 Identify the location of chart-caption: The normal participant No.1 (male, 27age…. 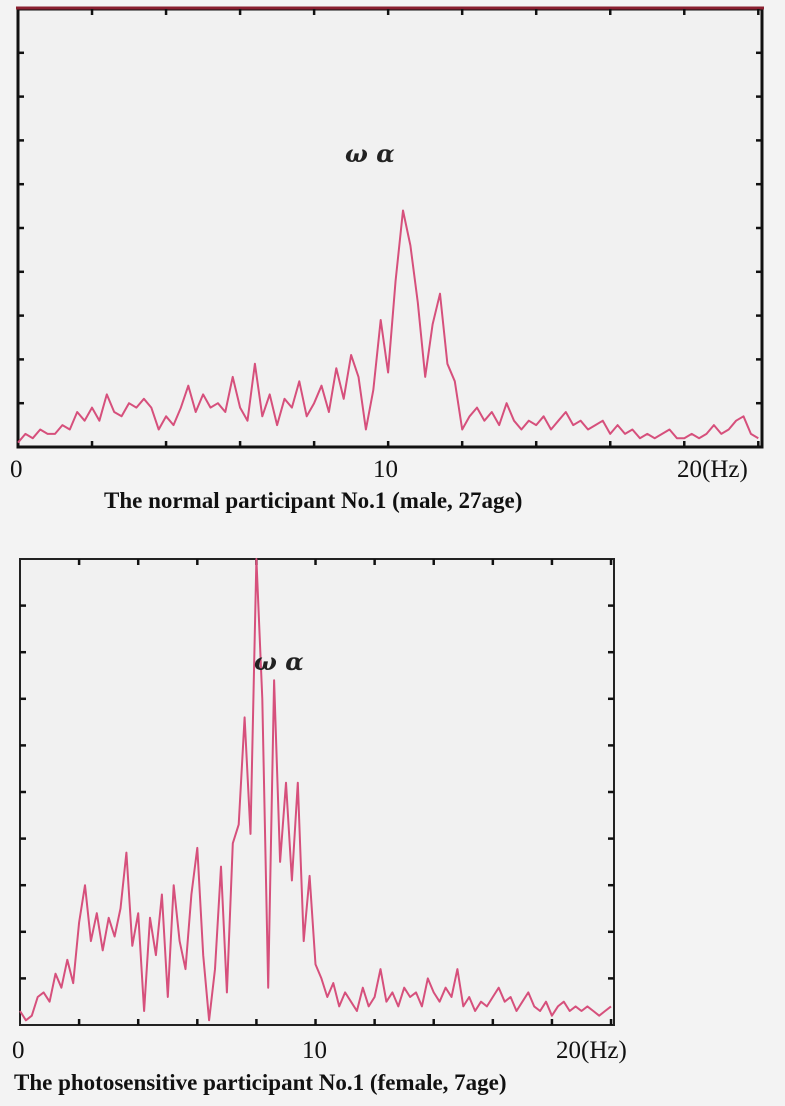
(313, 500).